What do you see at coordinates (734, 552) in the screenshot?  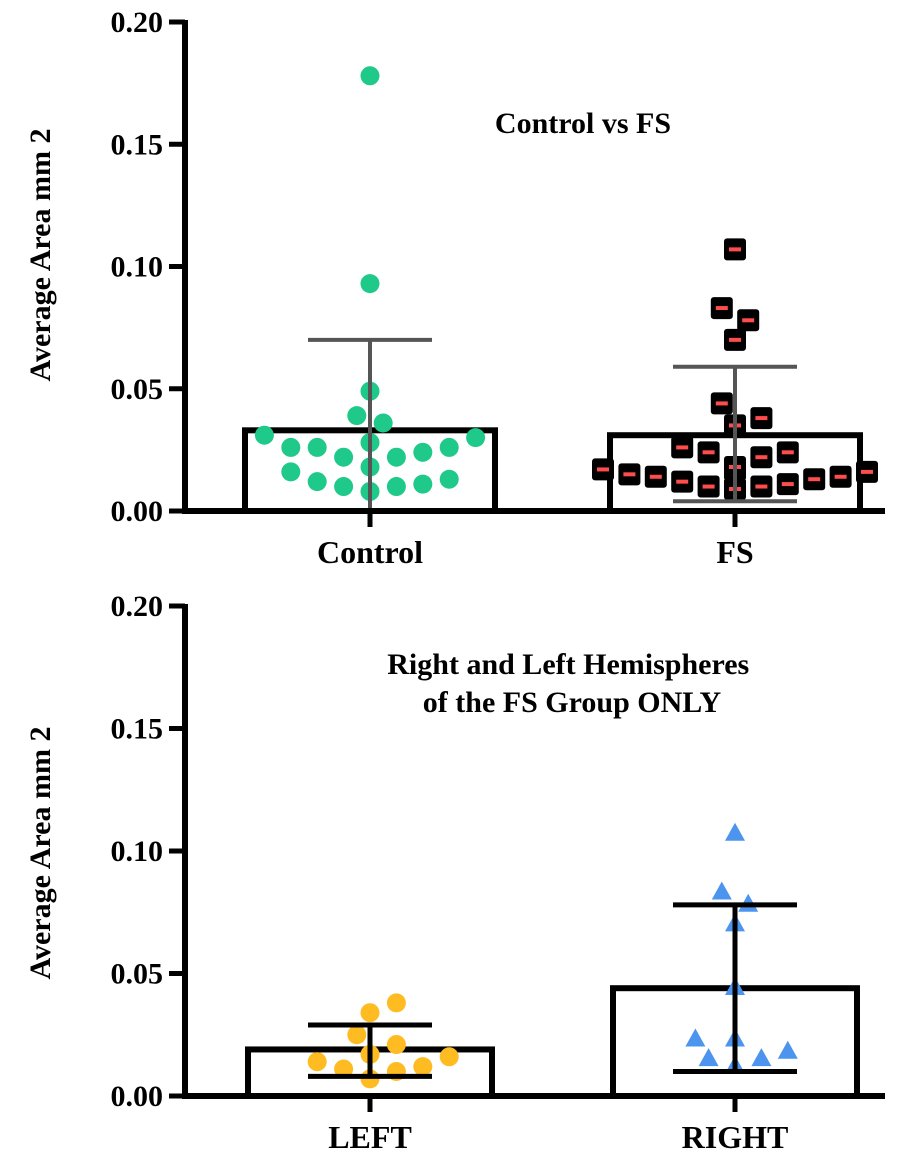 I see `x-tick-label: FS` at bounding box center [734, 552].